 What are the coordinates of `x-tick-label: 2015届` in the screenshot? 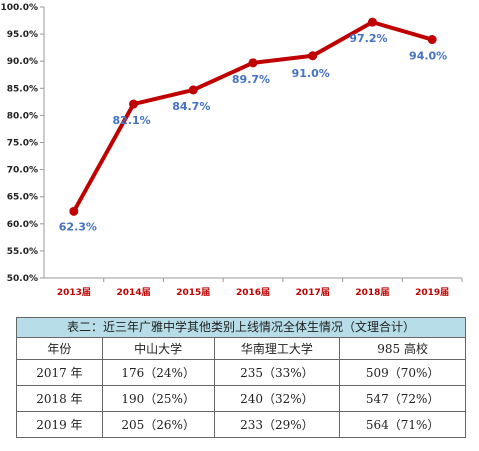 It's located at (193, 292).